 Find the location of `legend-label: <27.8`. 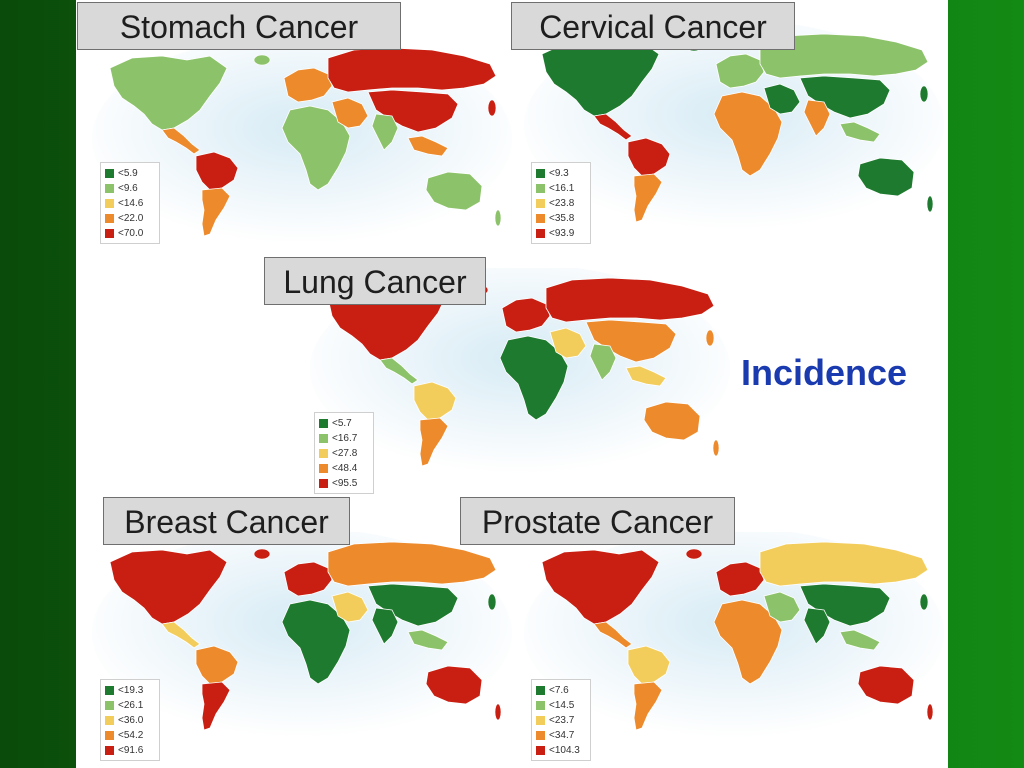

legend-label: <27.8 is located at coordinates (345, 453).